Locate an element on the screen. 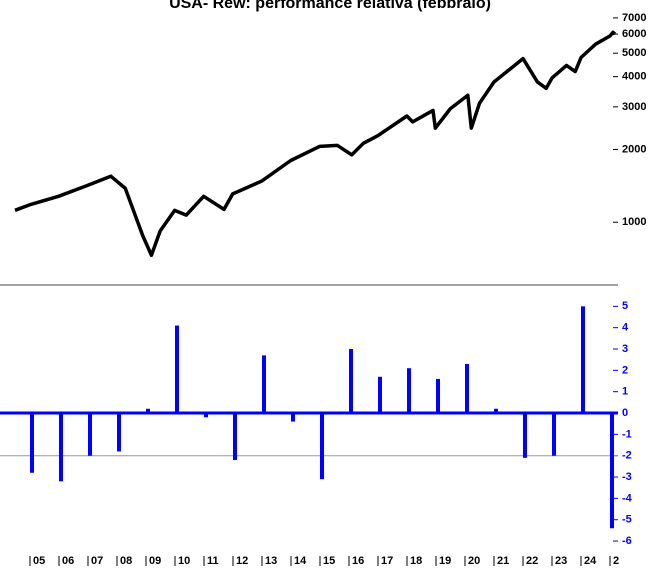  x-tick-label: 14 is located at coordinates (300, 561).